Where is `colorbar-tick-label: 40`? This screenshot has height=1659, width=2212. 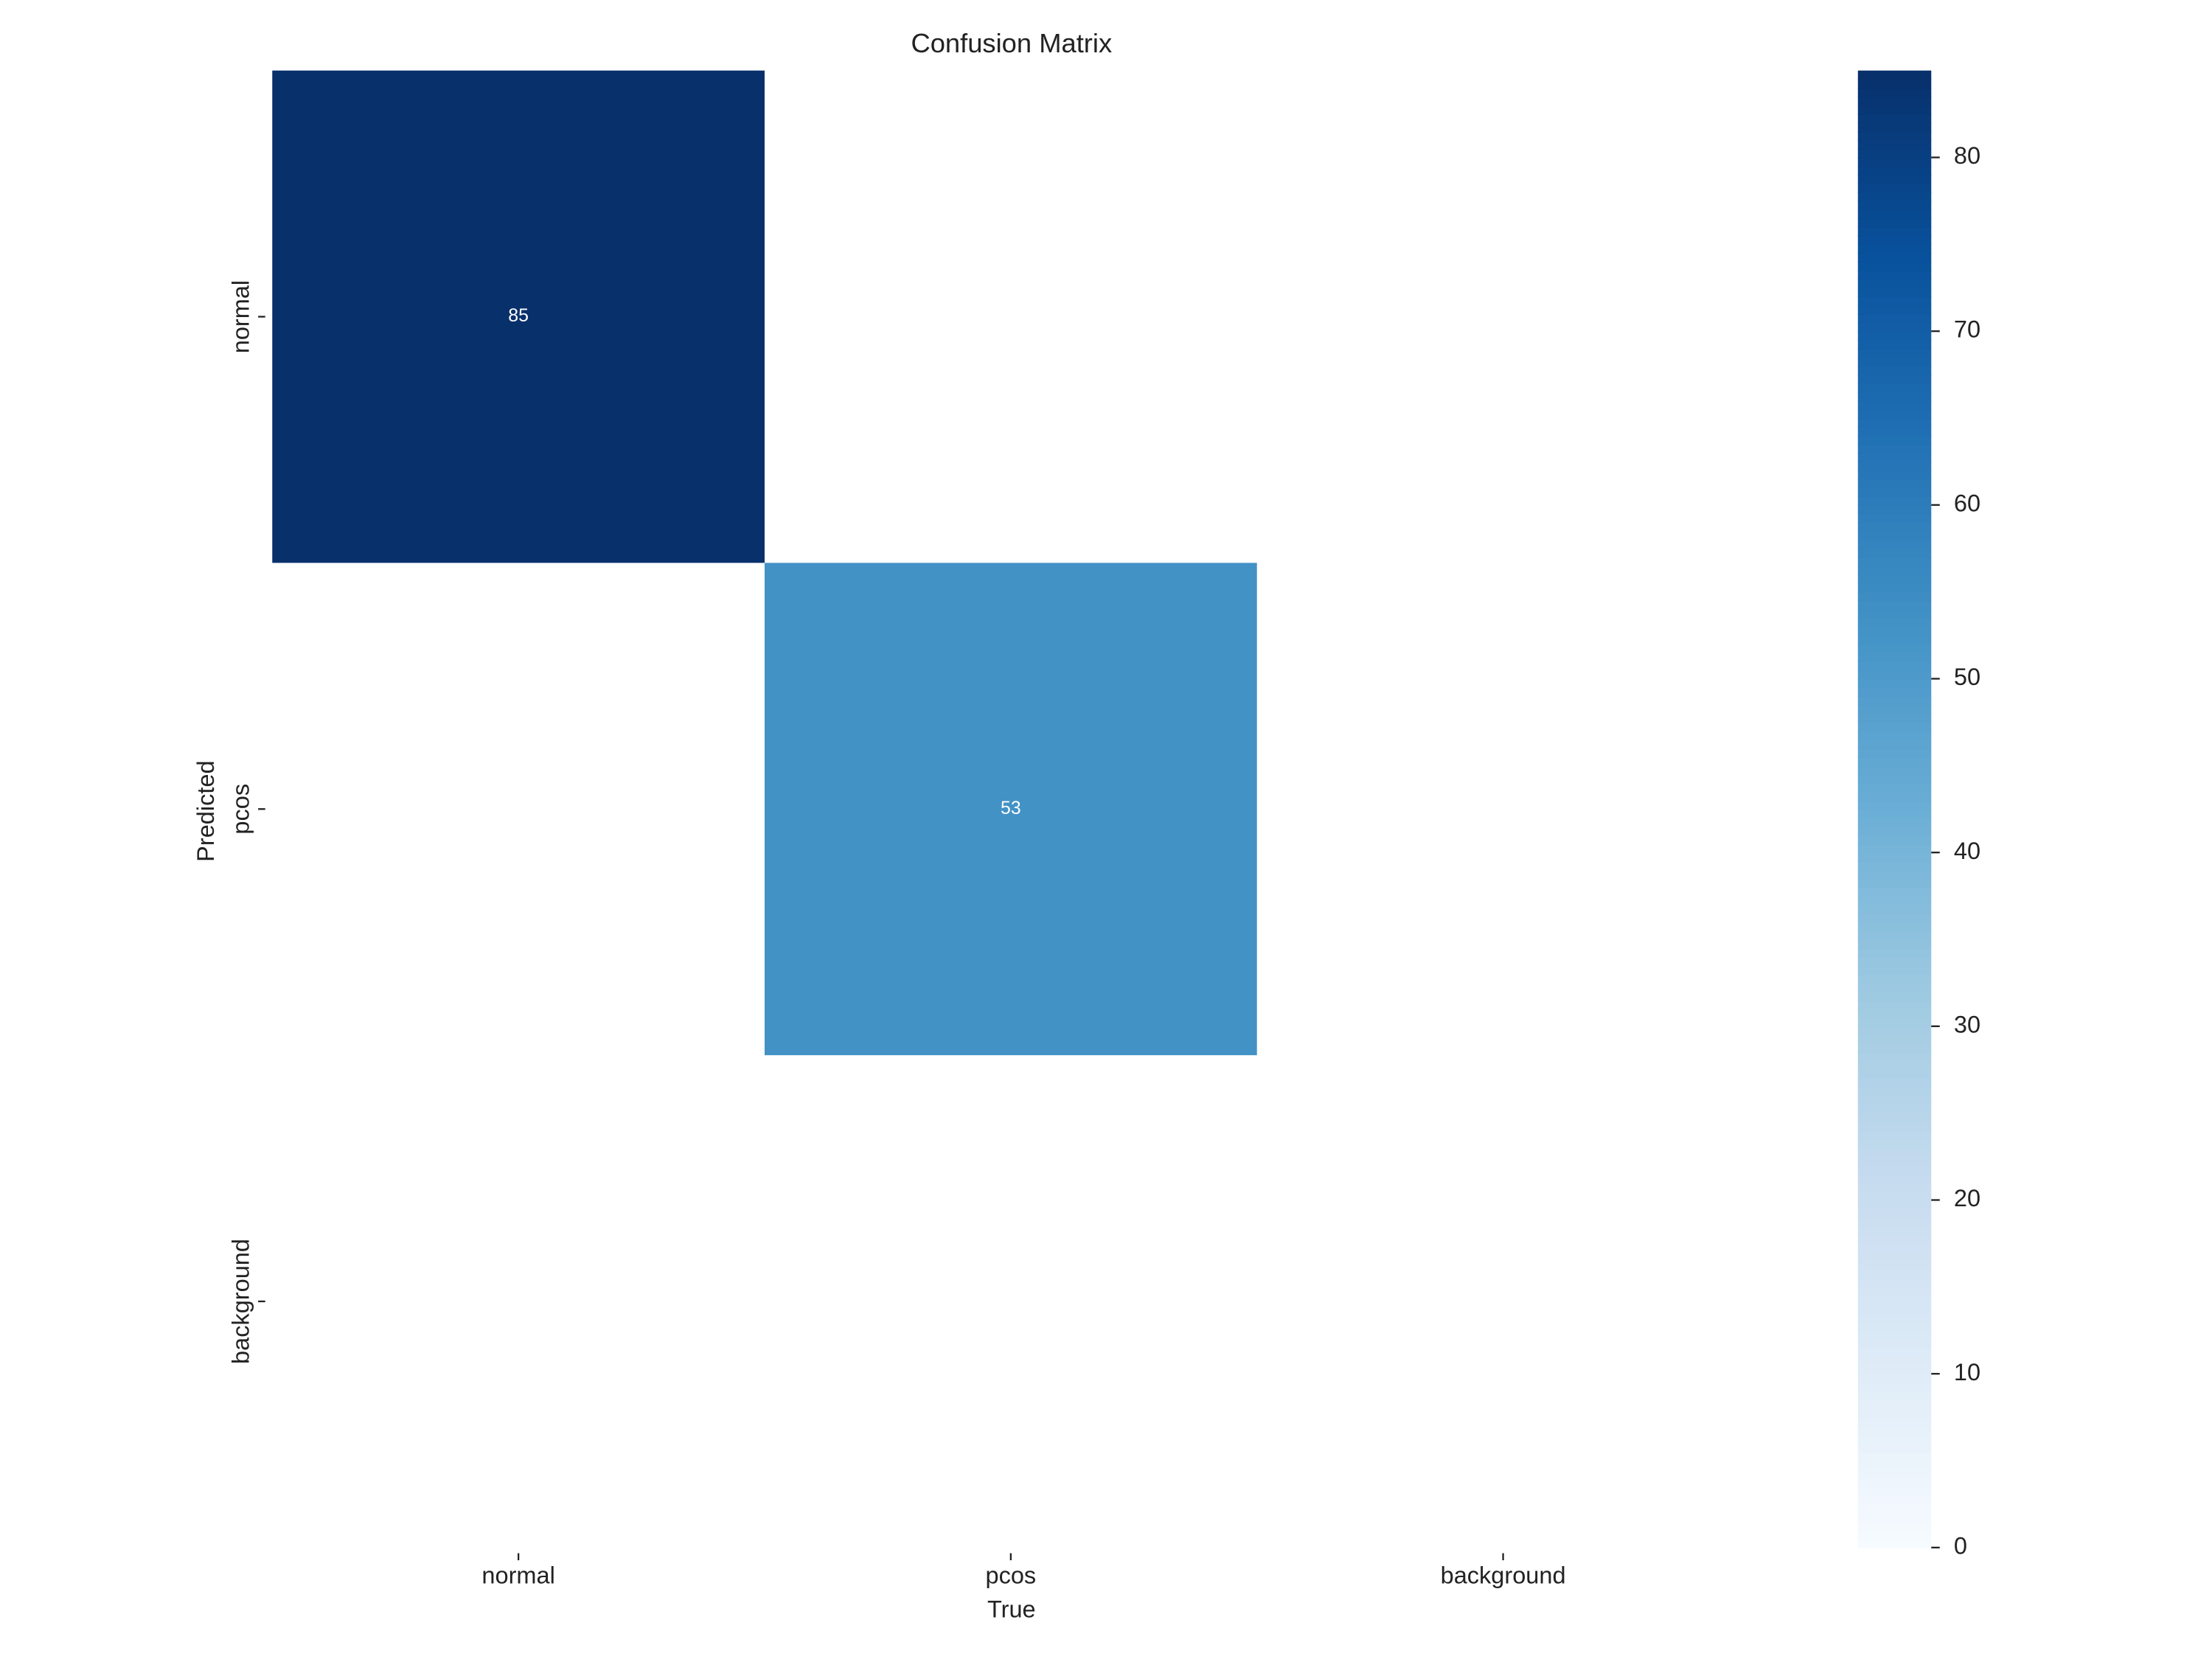
colorbar-tick-label: 40 is located at coordinates (1967, 851).